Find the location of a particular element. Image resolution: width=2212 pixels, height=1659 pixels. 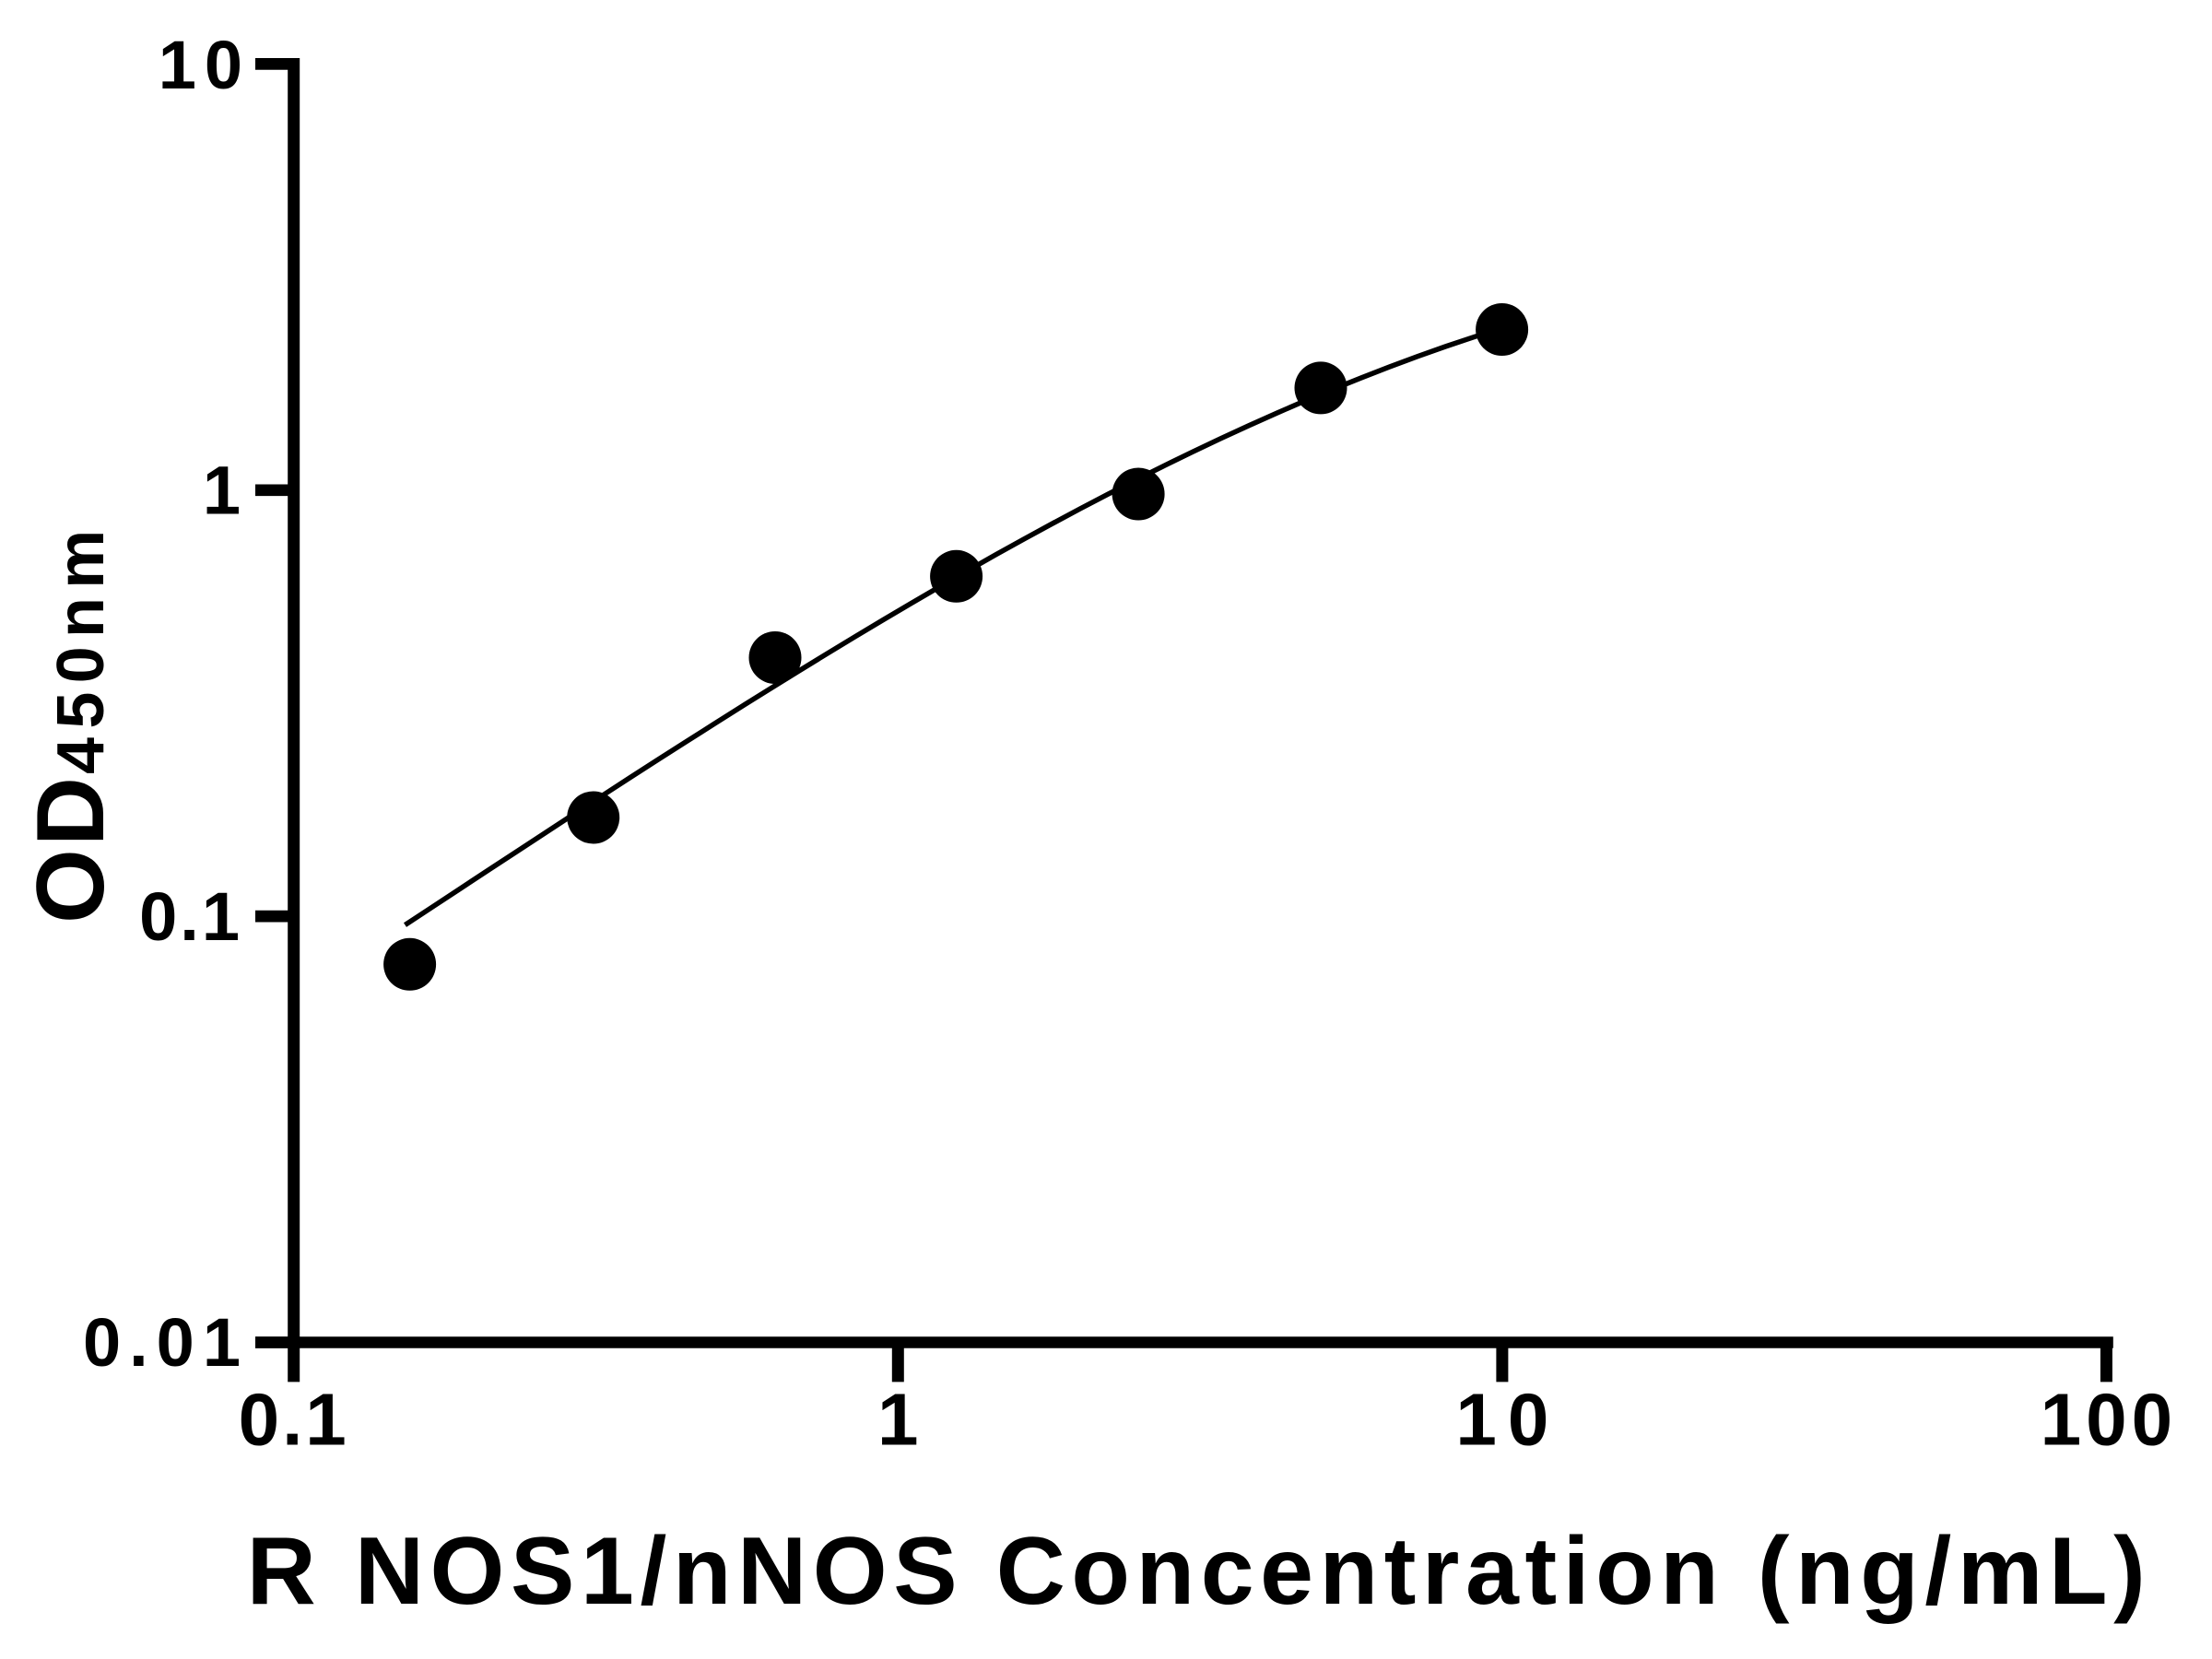

svg-text: 0.01 is located at coordinates (166, 1342).